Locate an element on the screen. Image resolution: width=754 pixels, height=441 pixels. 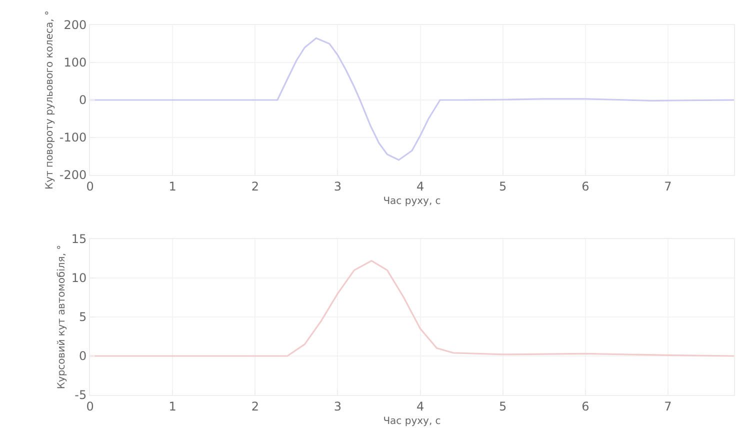
y-tick-label: -100 is located at coordinates (73, 137).